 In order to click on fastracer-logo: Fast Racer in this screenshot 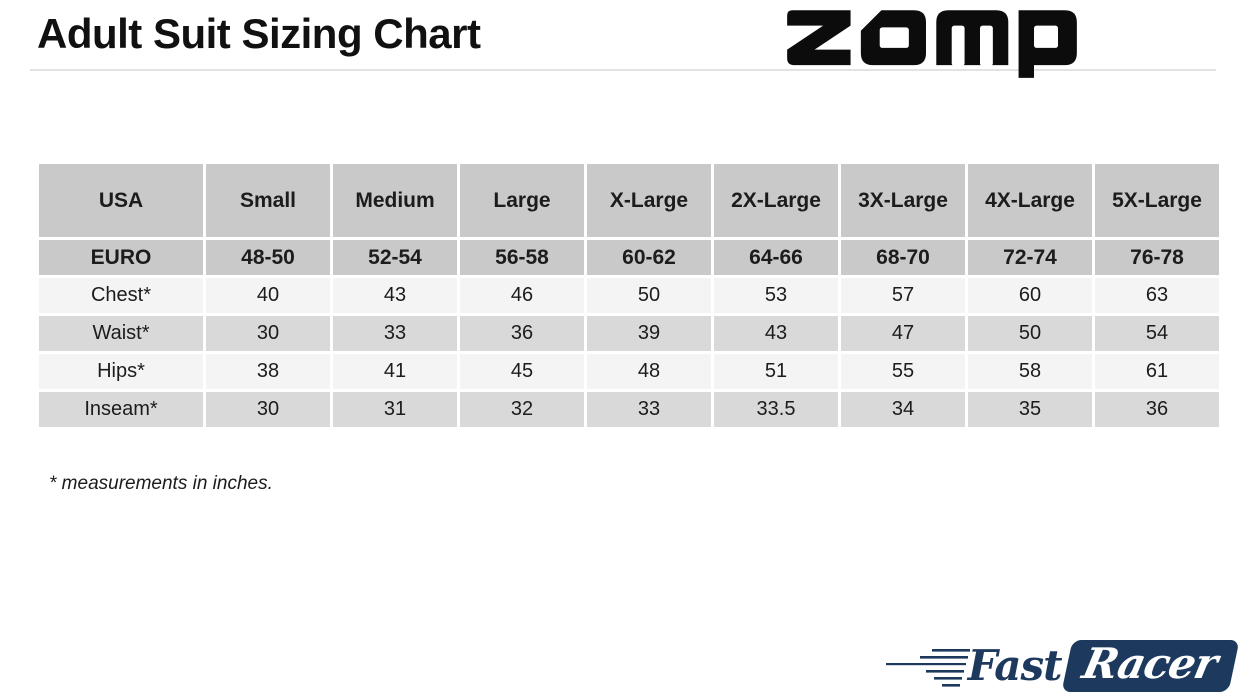, I will do `click(1062, 666)`.